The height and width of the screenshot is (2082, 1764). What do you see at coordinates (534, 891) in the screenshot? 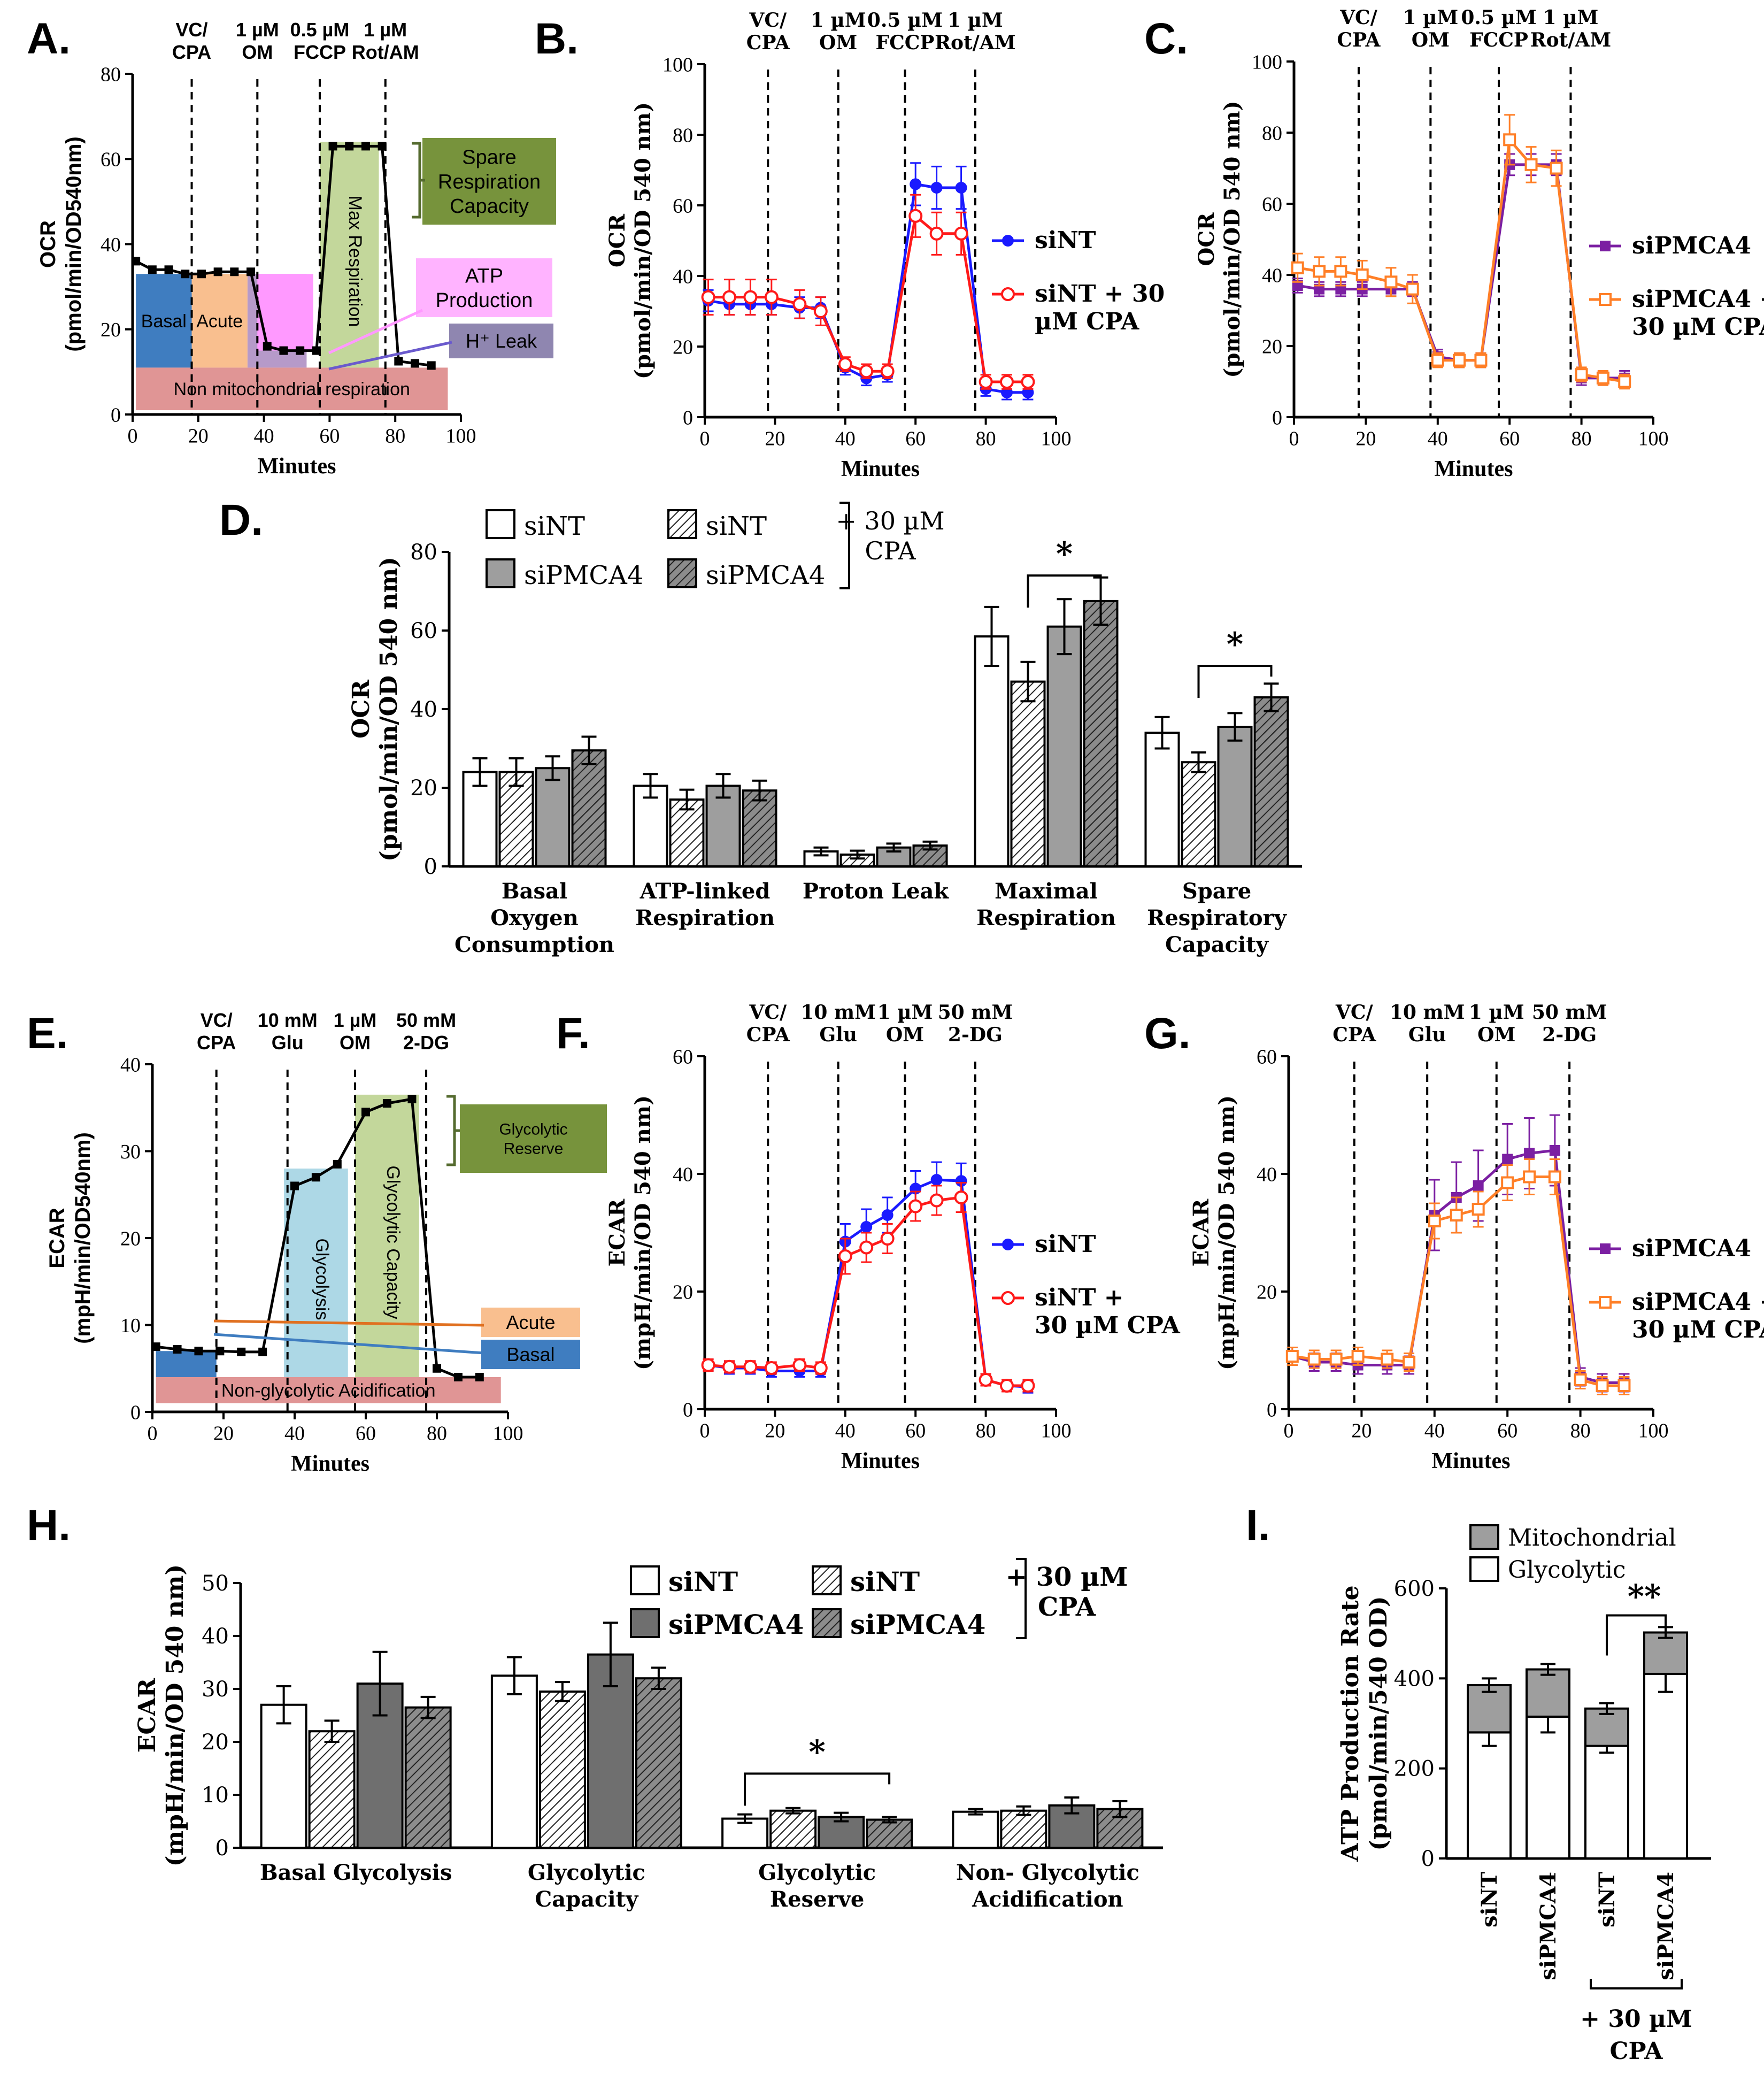
I see `category-label: Basal` at bounding box center [534, 891].